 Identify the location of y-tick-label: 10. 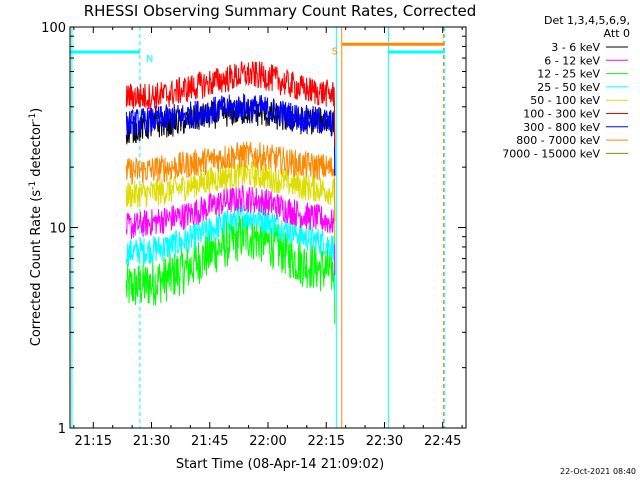
(57, 229).